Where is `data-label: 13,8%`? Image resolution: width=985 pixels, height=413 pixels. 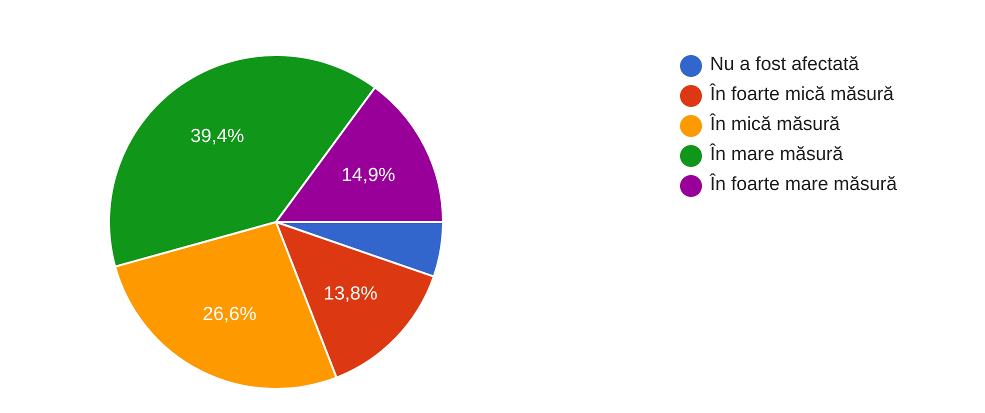 data-label: 13,8% is located at coordinates (351, 293).